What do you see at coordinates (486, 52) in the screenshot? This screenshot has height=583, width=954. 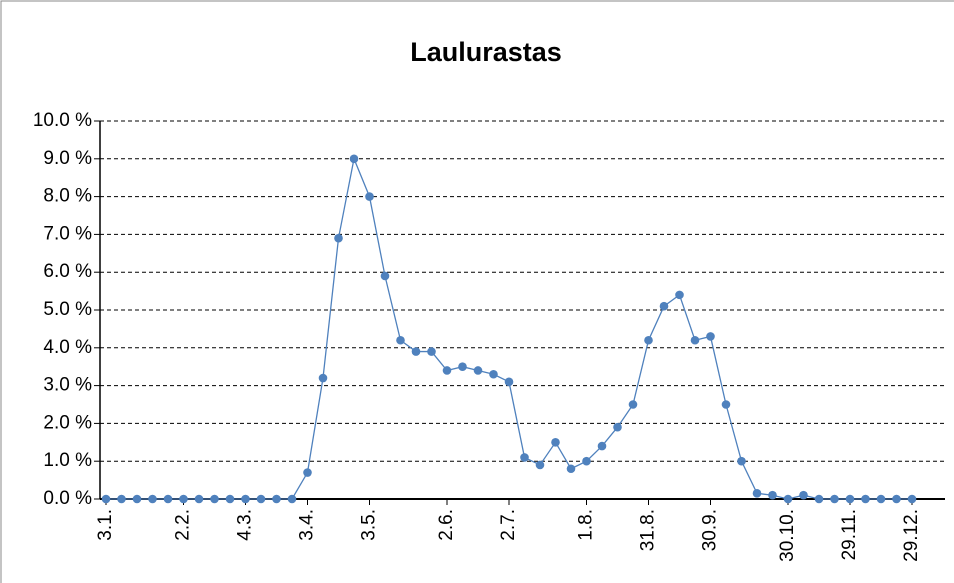 I see `chart-title: Laulurastas` at bounding box center [486, 52].